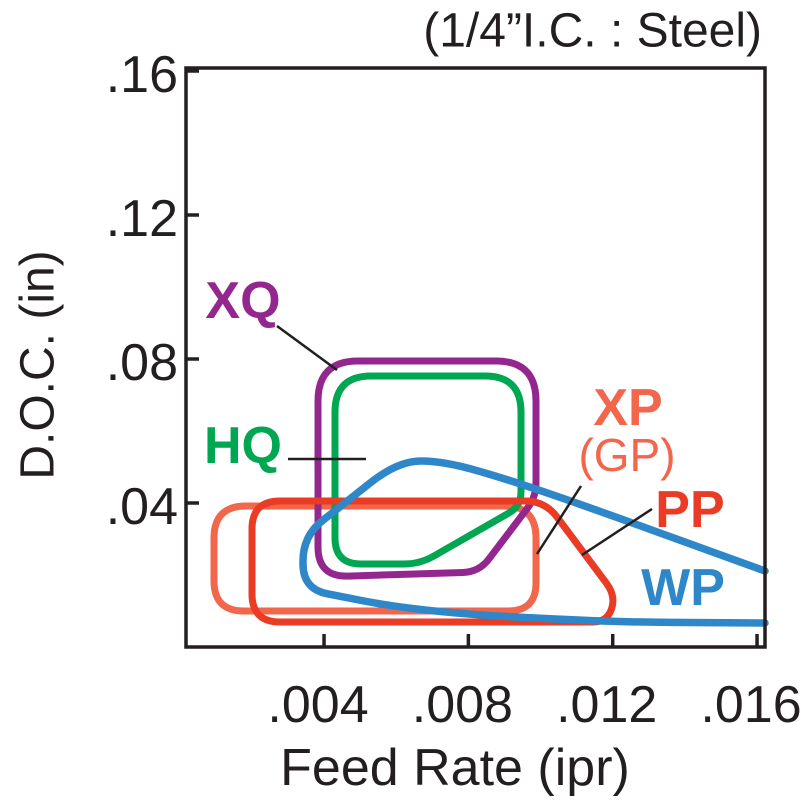 The height and width of the screenshot is (800, 809). I want to click on series-label-wp: WP, so click(683, 588).